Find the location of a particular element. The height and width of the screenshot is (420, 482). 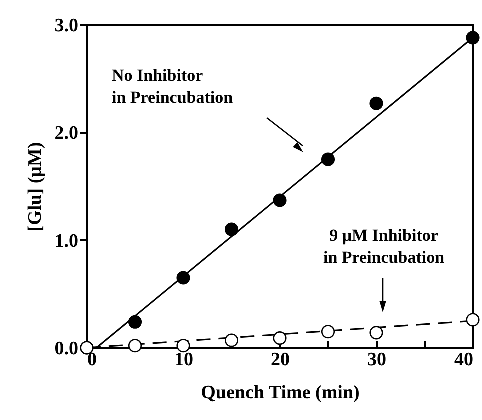

x-tick-label: 10 is located at coordinates (184, 360).